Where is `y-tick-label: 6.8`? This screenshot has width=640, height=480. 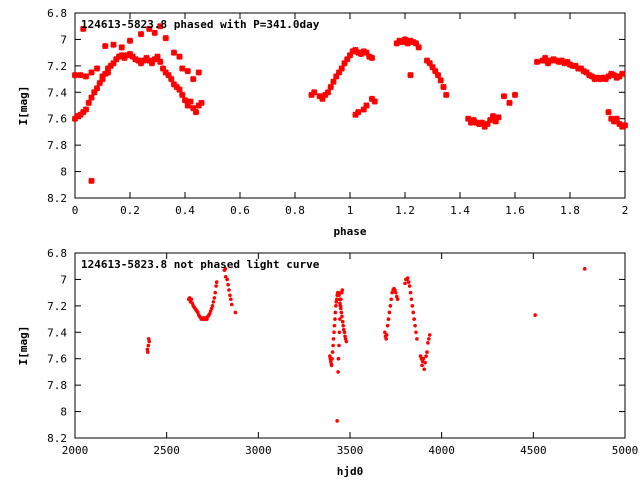 y-tick-label: 6.8 is located at coordinates (57, 253).